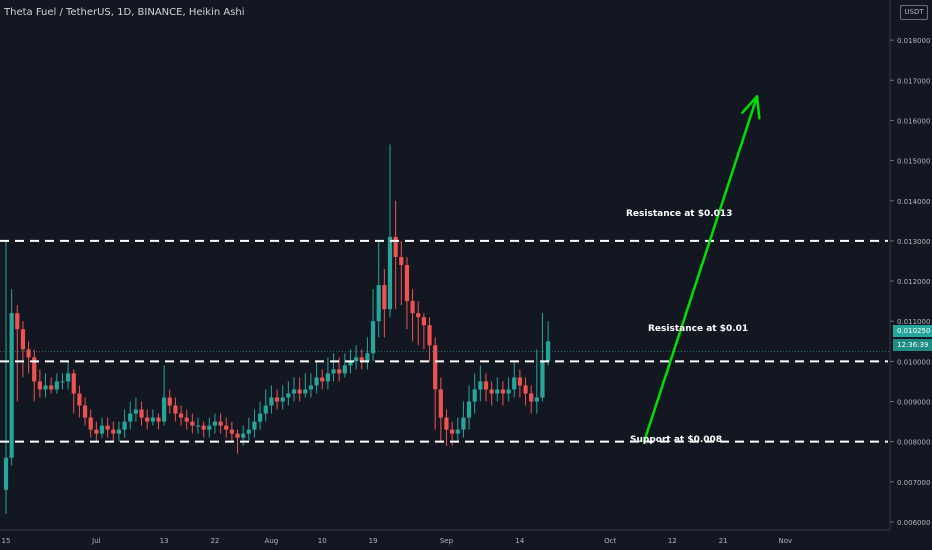 This screenshot has height=550, width=932. What do you see at coordinates (913, 282) in the screenshot?
I see `y-tick-label: 0.012000` at bounding box center [913, 282].